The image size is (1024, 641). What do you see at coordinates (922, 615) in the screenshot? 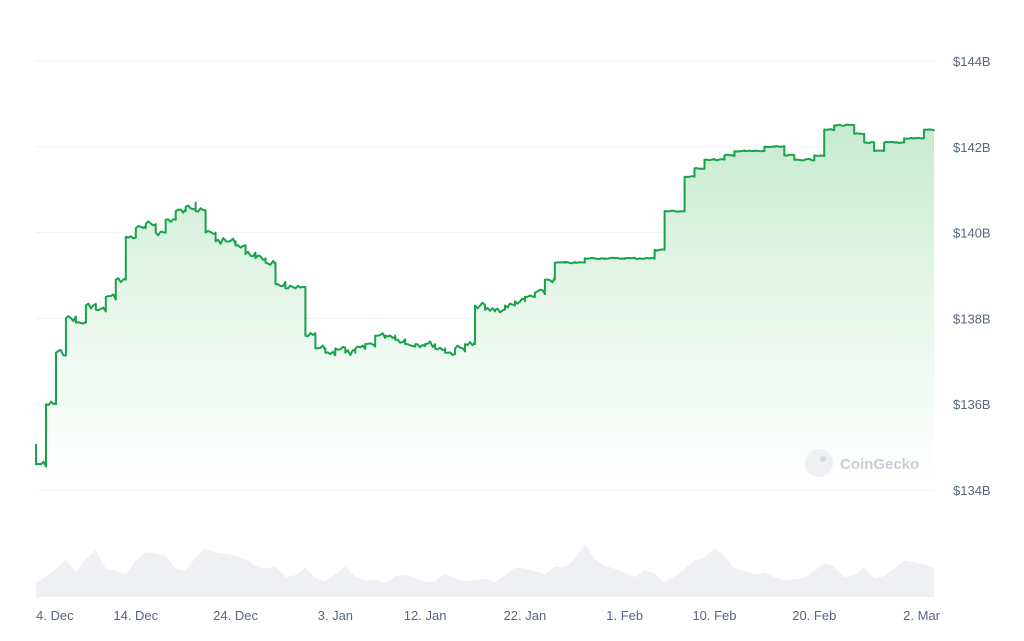
I see `x-tick-label: 2. Mar` at bounding box center [922, 615].